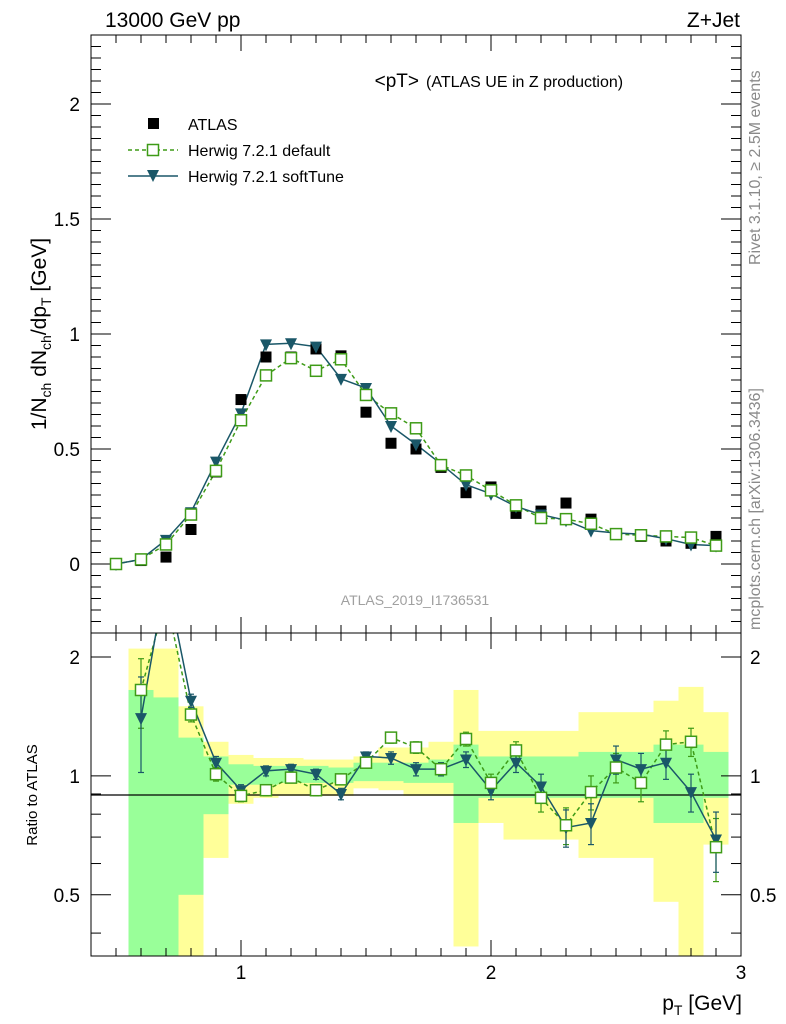 This screenshot has width=786, height=1024. I want to click on legend-softtune-label: Herwig 7.2.1 softTune, so click(266, 177).